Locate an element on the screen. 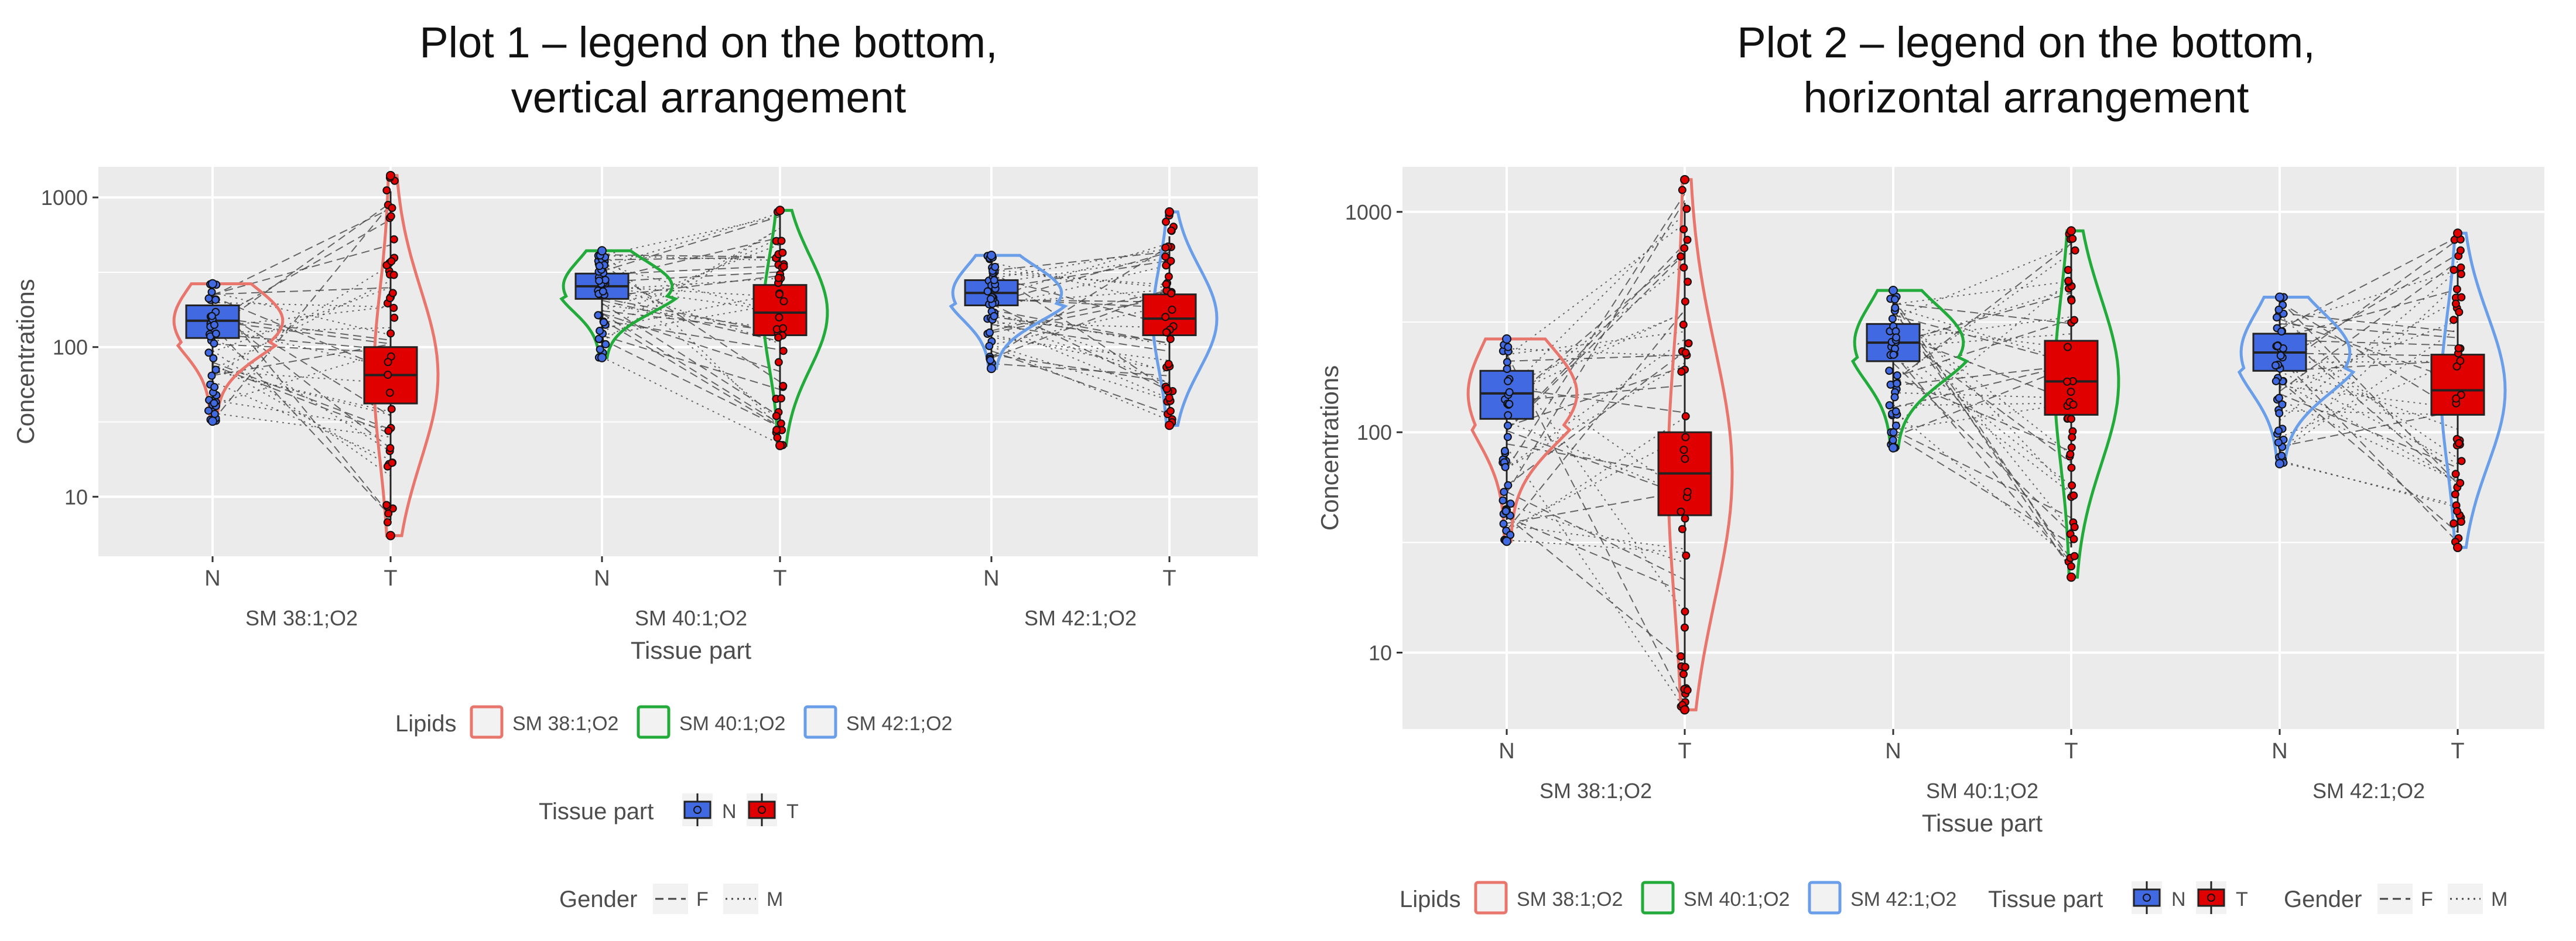 The height and width of the screenshot is (941, 2576). legend-title: Lipids is located at coordinates (426, 724).